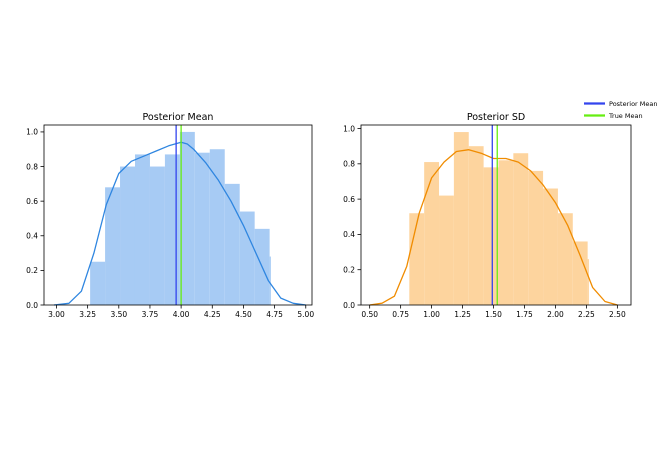 Image resolution: width=664 pixels, height=469 pixels. What do you see at coordinates (633, 104) in the screenshot?
I see `legend-posterior-mean-label: Posterior Mean` at bounding box center [633, 104].